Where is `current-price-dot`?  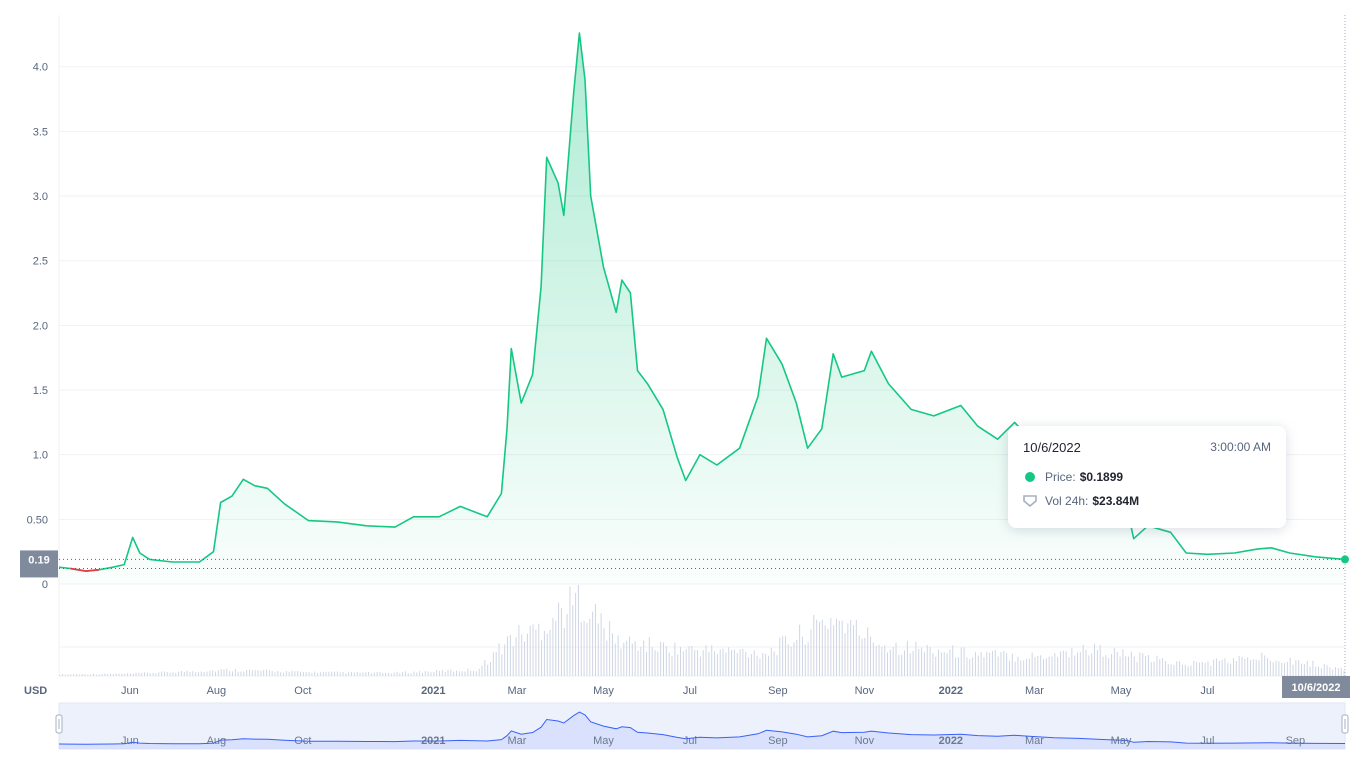
current-price-dot is located at coordinates (1345, 559).